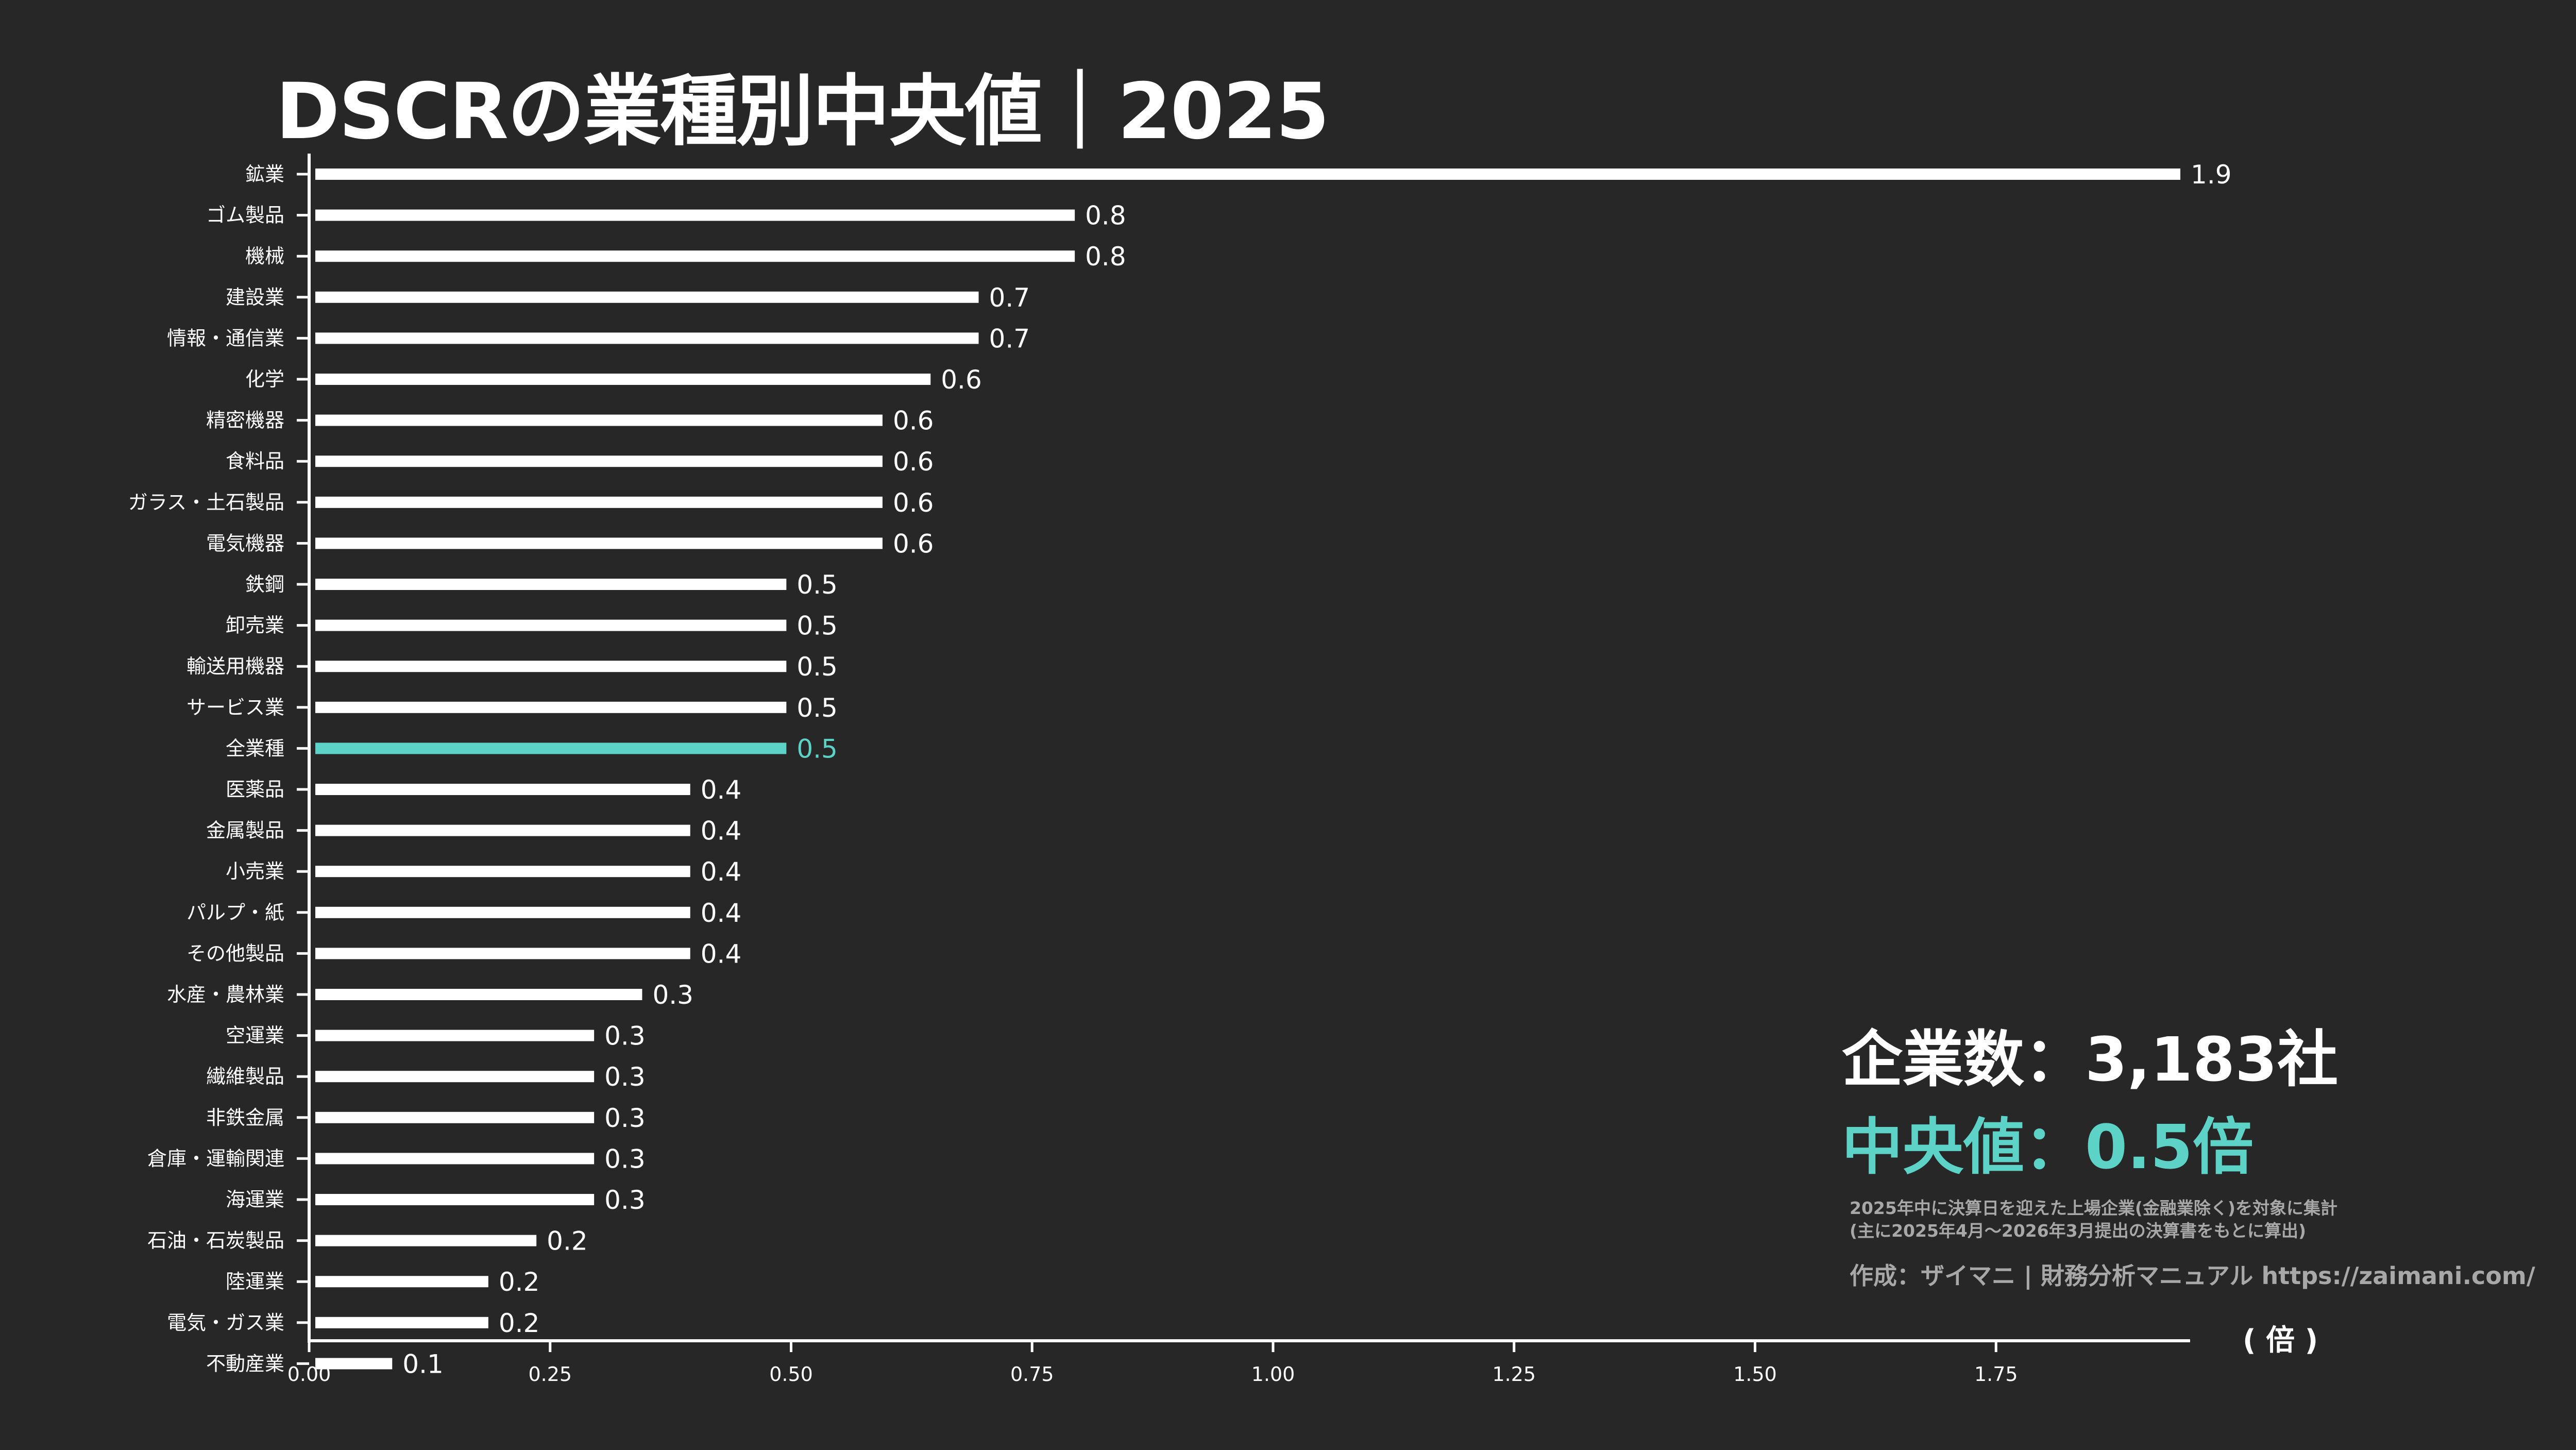 This screenshot has width=2576, height=1450. I want to click on x-tick-label: 1.25, so click(1514, 1375).